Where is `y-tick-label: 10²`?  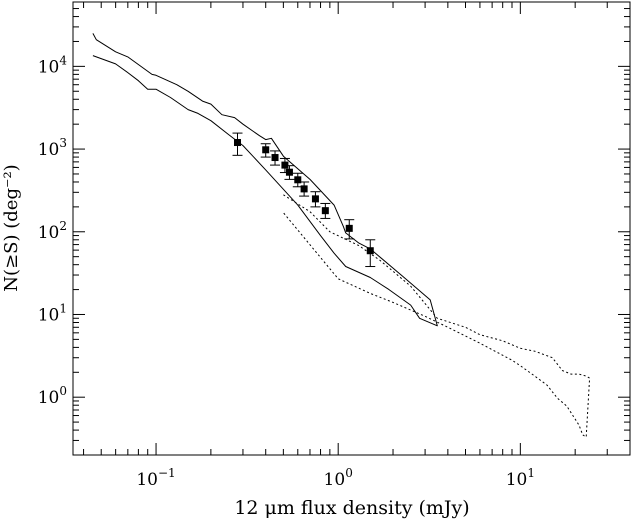
y-tick-label: 10² is located at coordinates (52, 231).